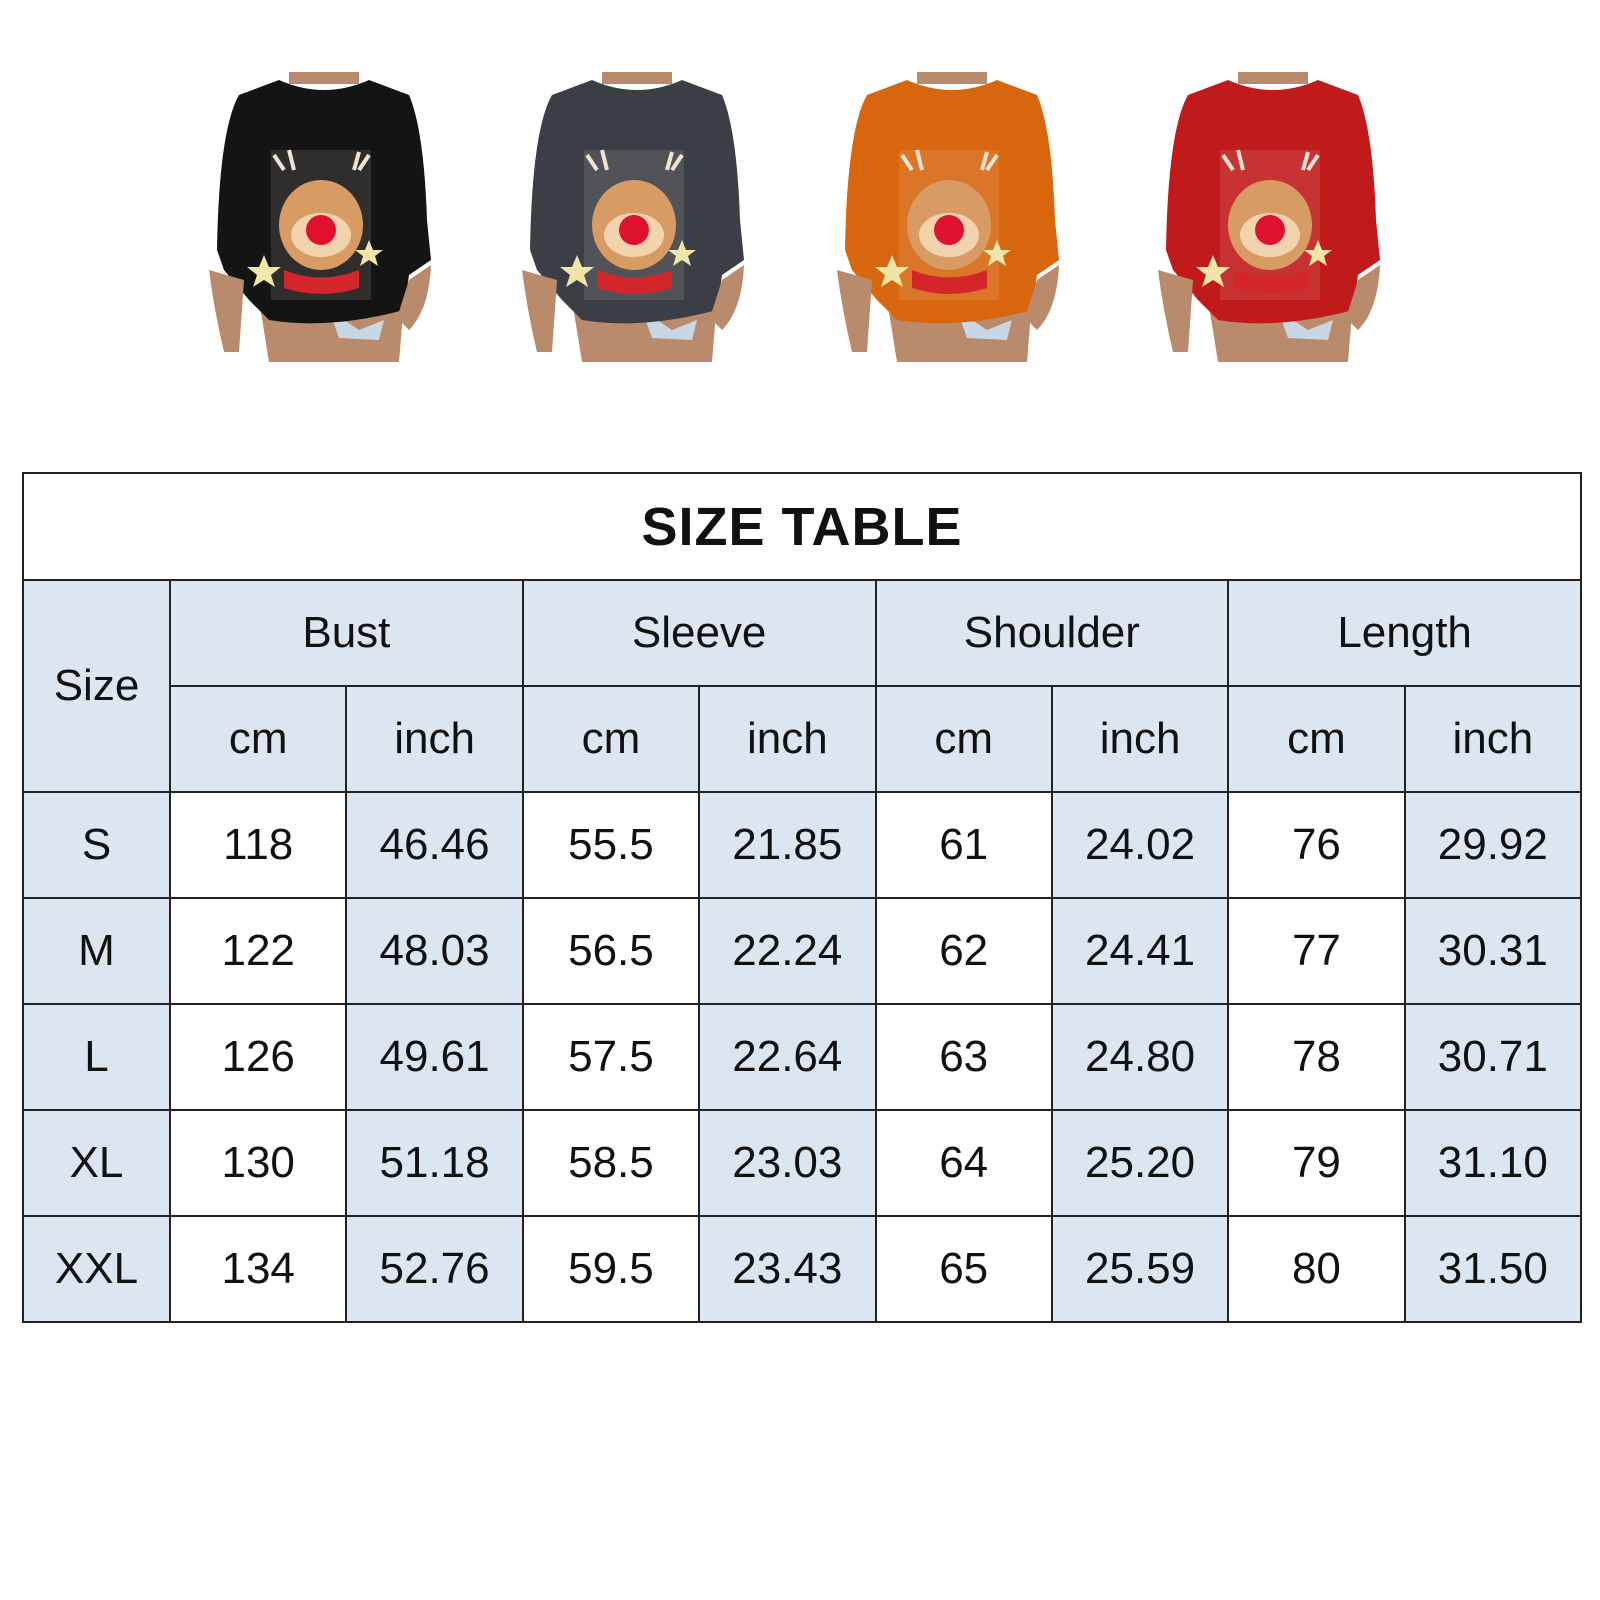 Image resolution: width=1600 pixels, height=1600 pixels. What do you see at coordinates (1404, 633) in the screenshot?
I see `length-header: Length` at bounding box center [1404, 633].